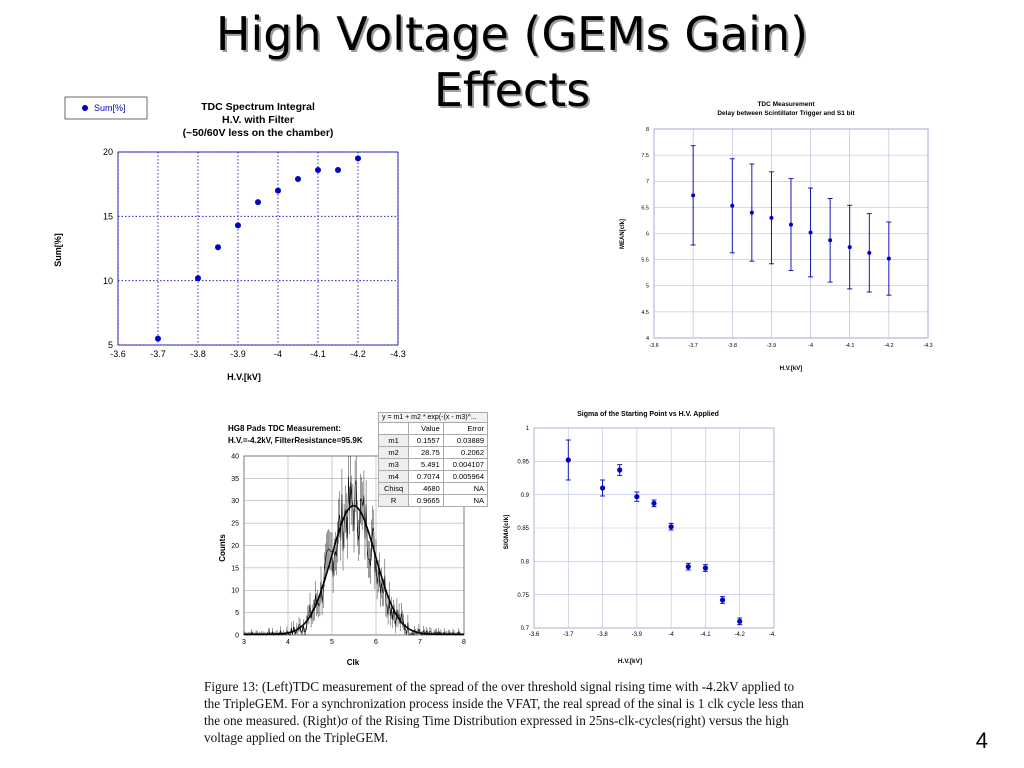  What do you see at coordinates (426, 428) in the screenshot?
I see `table-header-cell: Value` at bounding box center [426, 428].